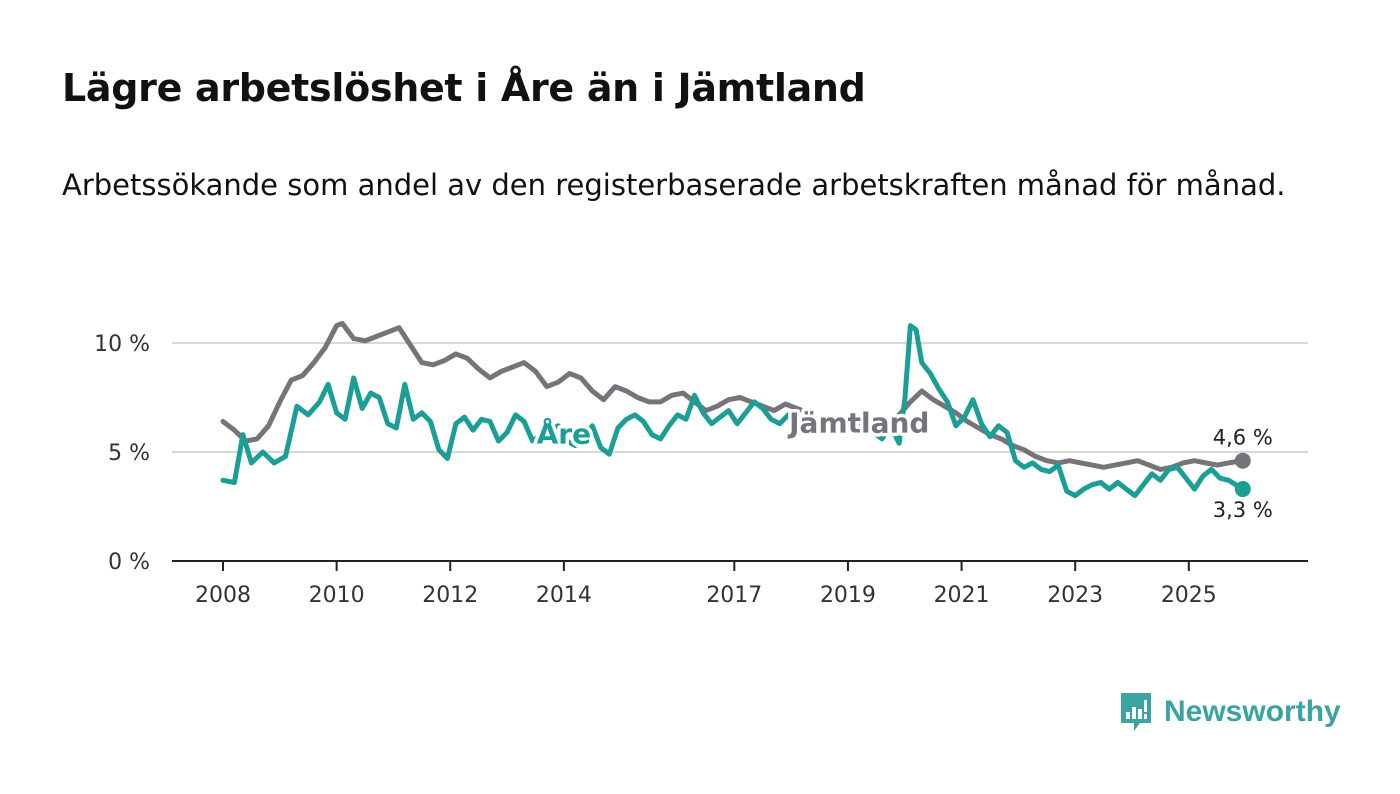 The height and width of the screenshot is (794, 1400). Describe the element at coordinates (740, 397) in the screenshot. I see `gridlines` at that location.